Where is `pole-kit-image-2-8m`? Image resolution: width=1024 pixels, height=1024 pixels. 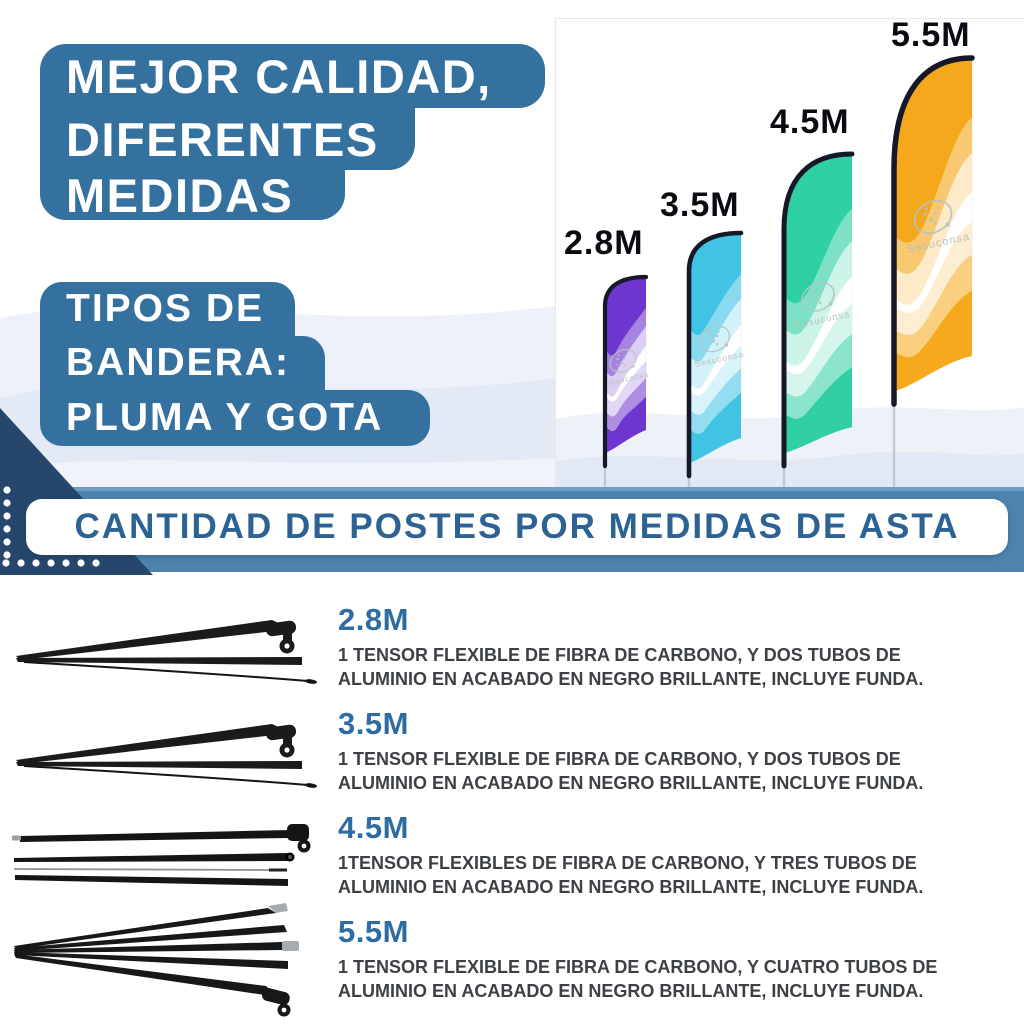 pole-kit-image-2-8m is located at coordinates (166, 652).